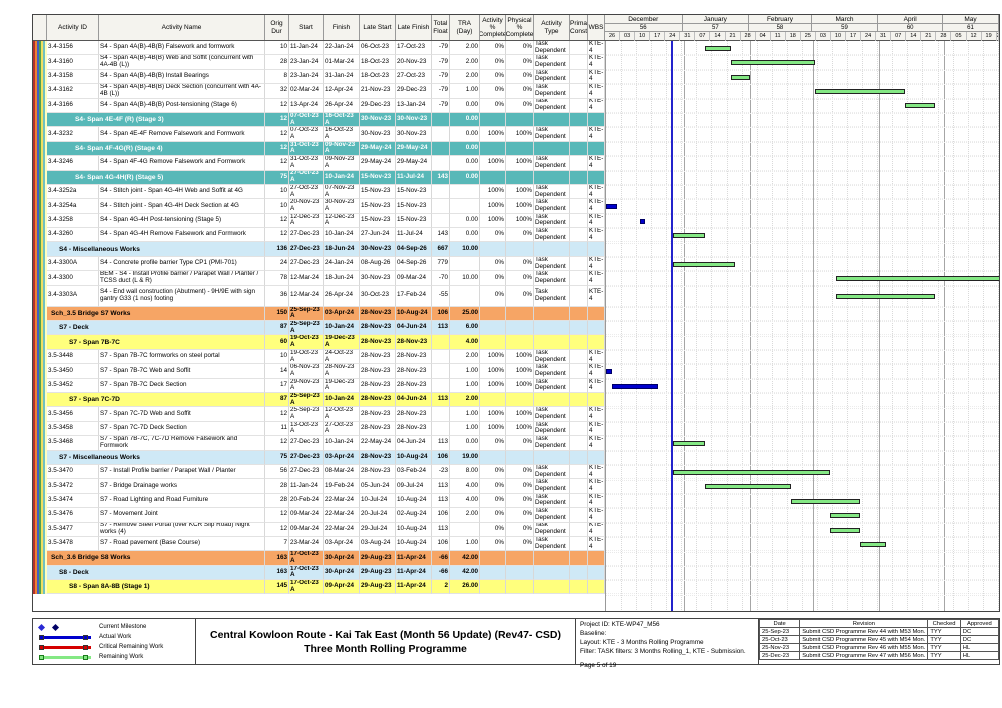 Image resolution: width=1002 pixels, height=708 pixels. I want to click on cell-late-finish: 04-Jun-24, so click(414, 443).